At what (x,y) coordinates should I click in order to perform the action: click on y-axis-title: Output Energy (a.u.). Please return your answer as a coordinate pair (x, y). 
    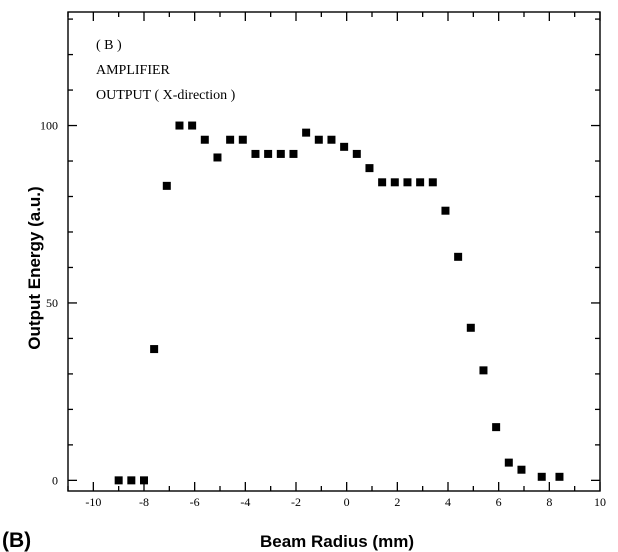
    Looking at the image, I should click on (34, 267).